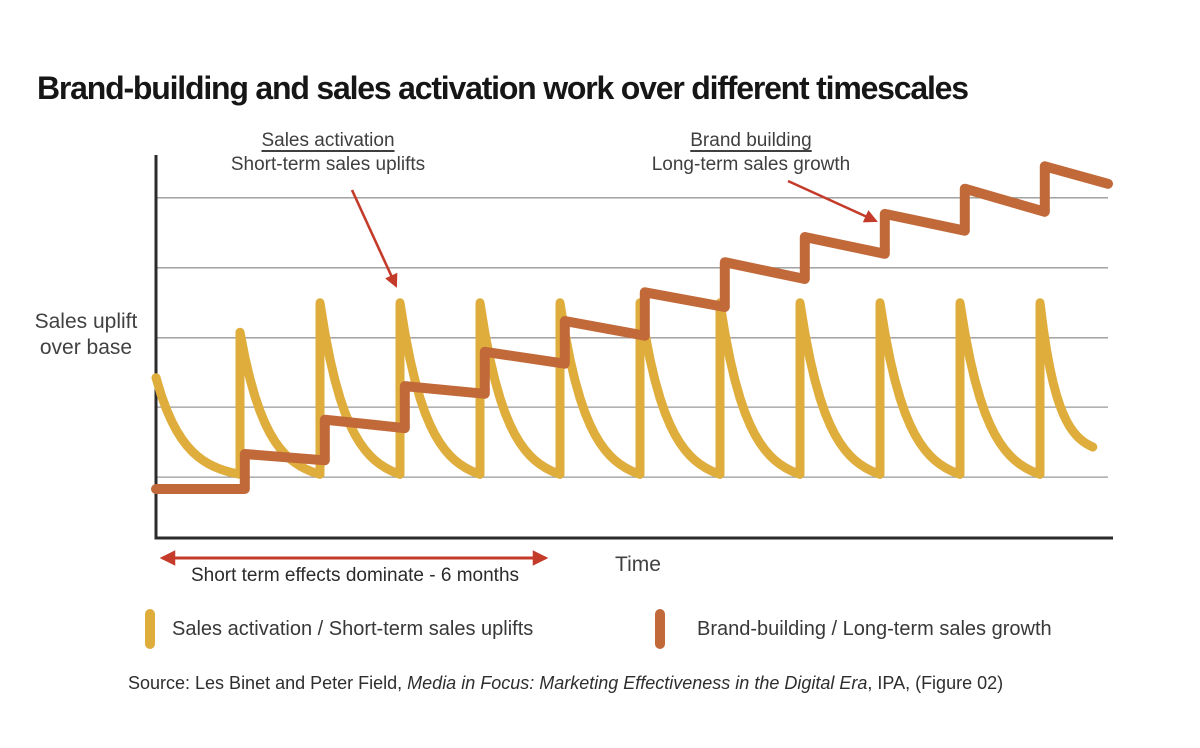  I want to click on annotation-brand-building-heading: Brand building, so click(751, 140).